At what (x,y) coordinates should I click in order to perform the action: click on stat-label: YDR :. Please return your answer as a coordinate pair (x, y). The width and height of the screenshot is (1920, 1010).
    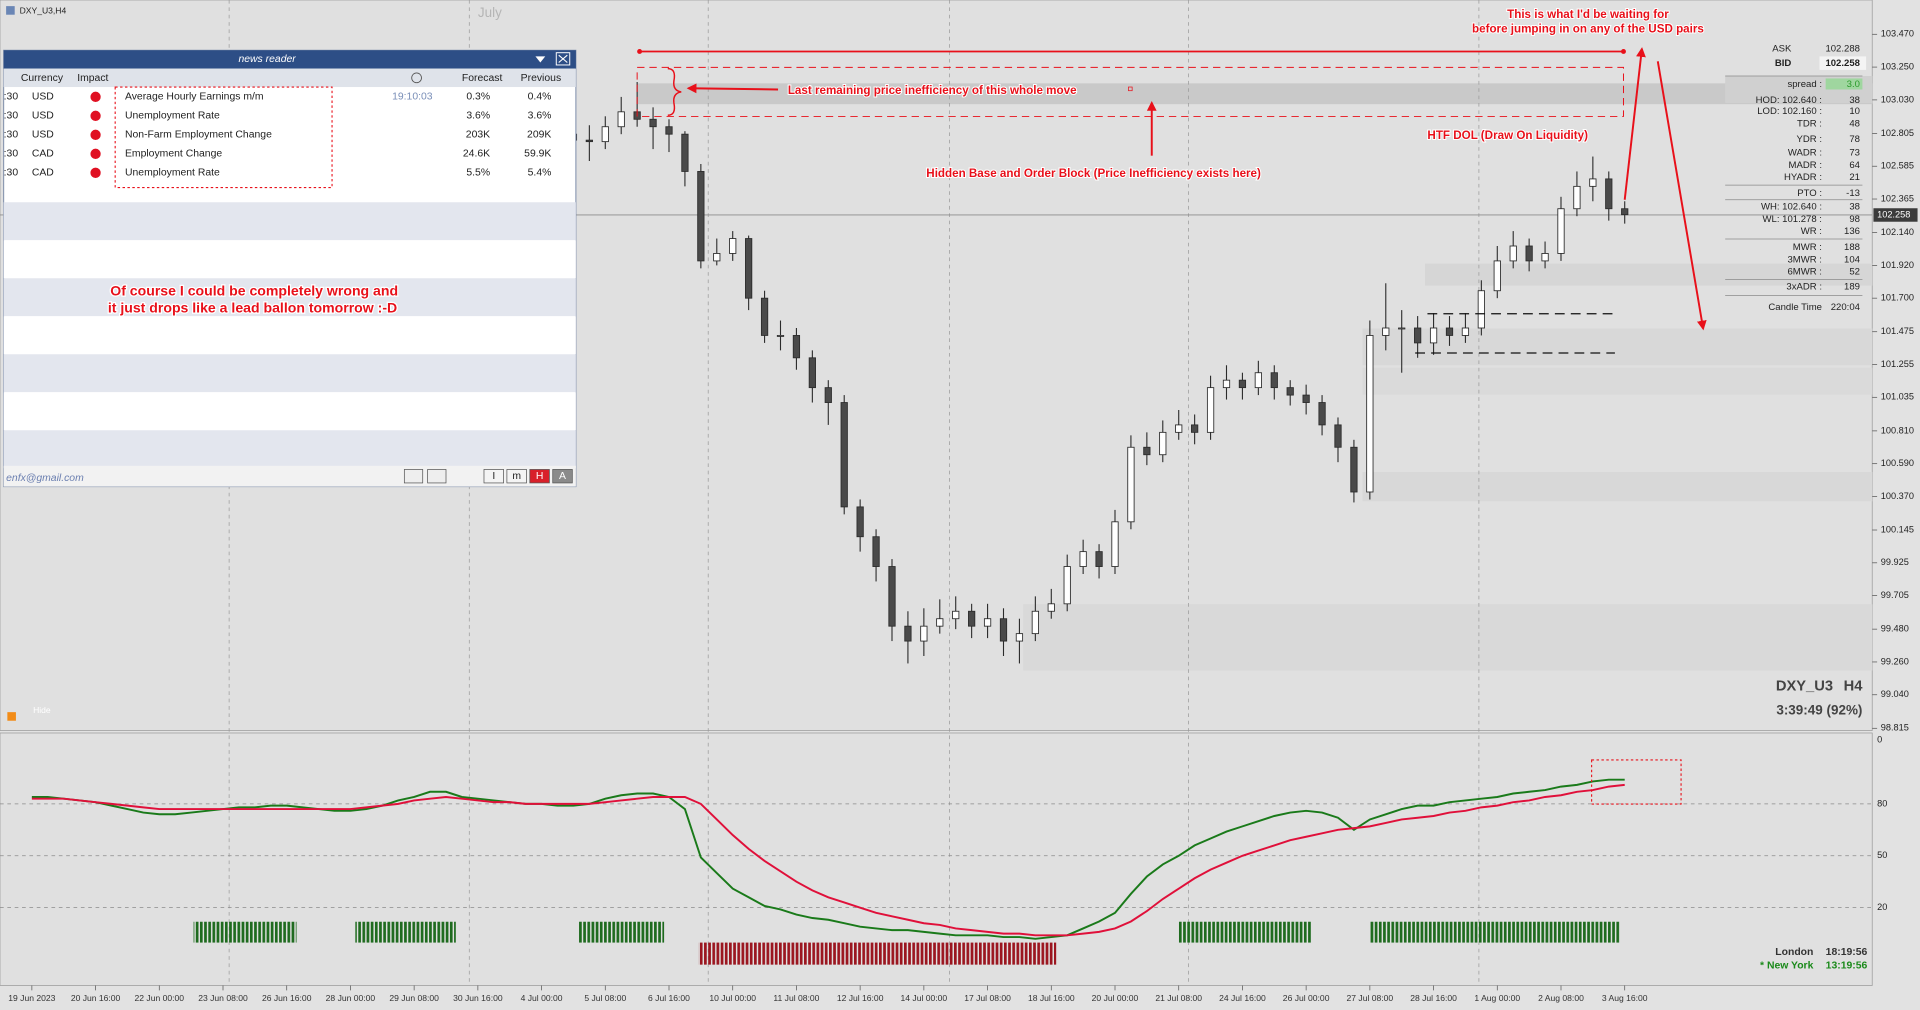
    Looking at the image, I should click on (1809, 139).